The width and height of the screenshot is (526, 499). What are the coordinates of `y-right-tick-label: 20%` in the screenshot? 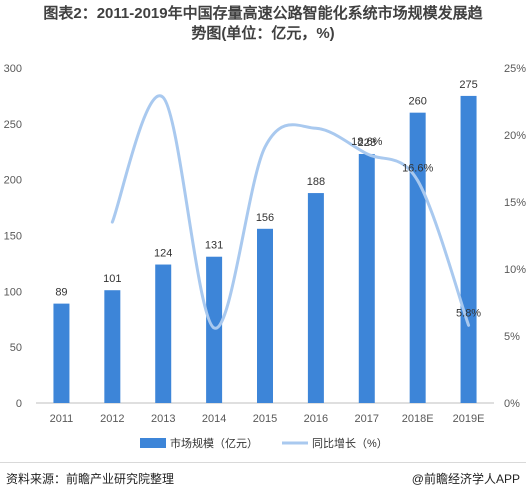 It's located at (515, 136).